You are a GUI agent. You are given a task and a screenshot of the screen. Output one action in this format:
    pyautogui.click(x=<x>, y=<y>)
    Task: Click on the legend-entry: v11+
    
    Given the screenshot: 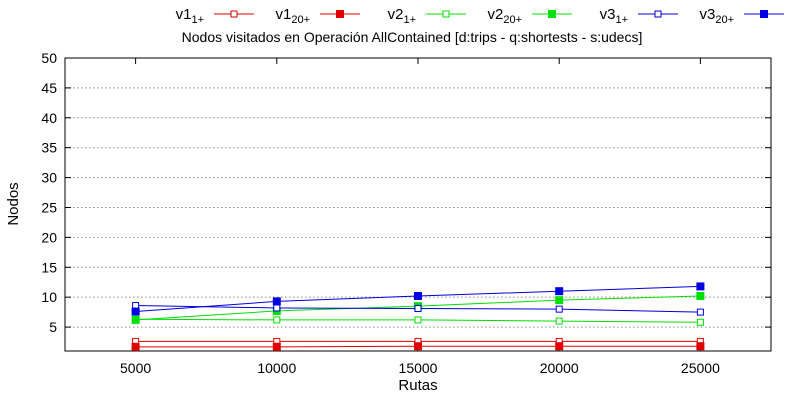 What is the action you would take?
    pyautogui.click(x=215, y=16)
    